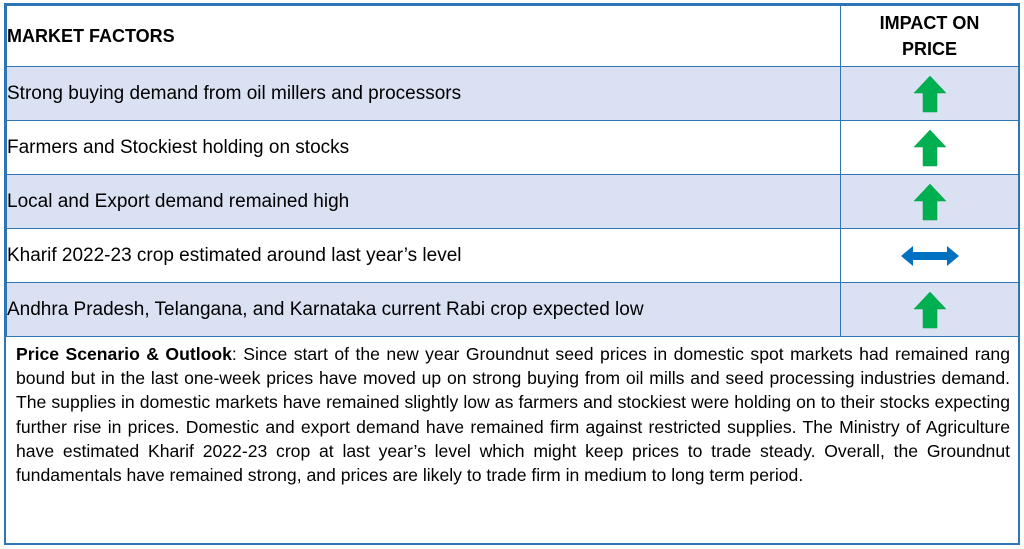 This screenshot has height=549, width=1024. Describe the element at coordinates (423, 147) in the screenshot. I see `factor-cell: Farmers and Stockiest holding on stocks` at that location.